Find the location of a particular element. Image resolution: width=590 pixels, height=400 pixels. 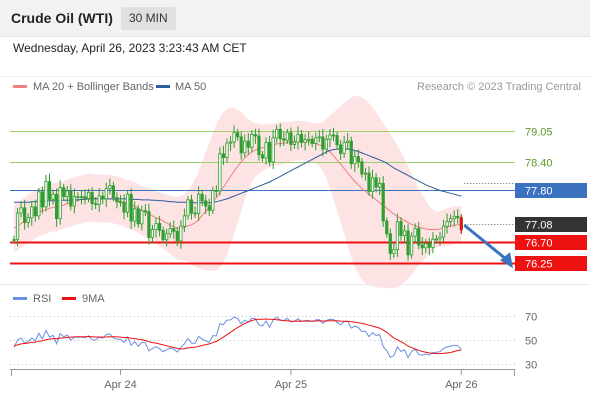

rsi-line is located at coordinates (237, 337).